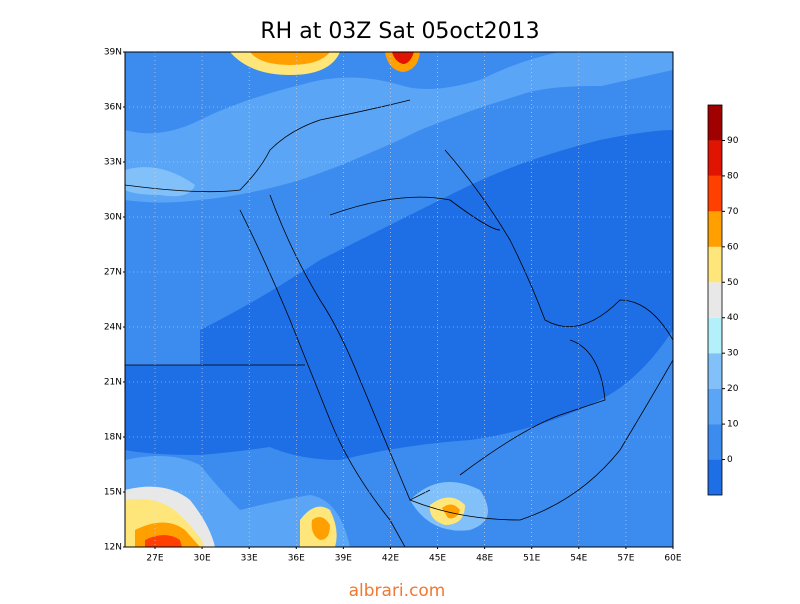 The width and height of the screenshot is (800, 604). I want to click on colorbar-label: 70, so click(733, 212).